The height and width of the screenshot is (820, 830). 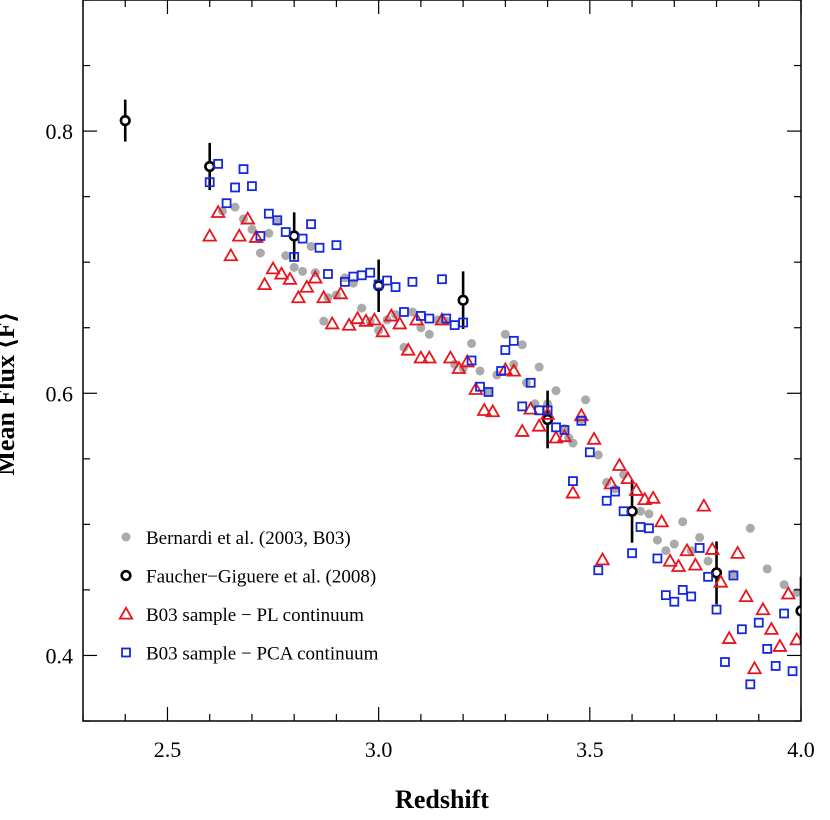 What do you see at coordinates (590, 749) in the screenshot?
I see `x-tick-label: 3.5` at bounding box center [590, 749].